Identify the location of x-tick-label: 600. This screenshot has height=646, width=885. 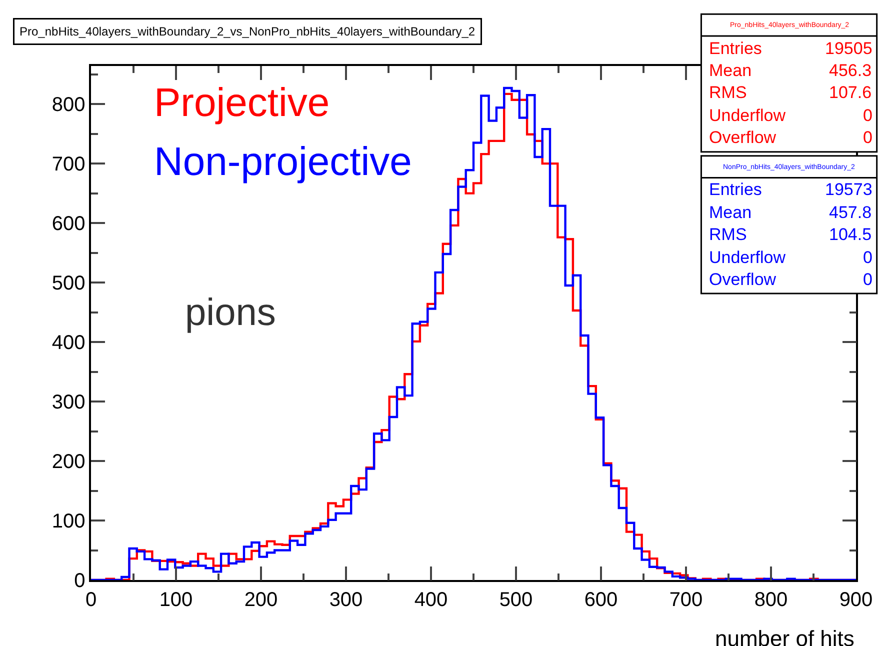
(601, 599).